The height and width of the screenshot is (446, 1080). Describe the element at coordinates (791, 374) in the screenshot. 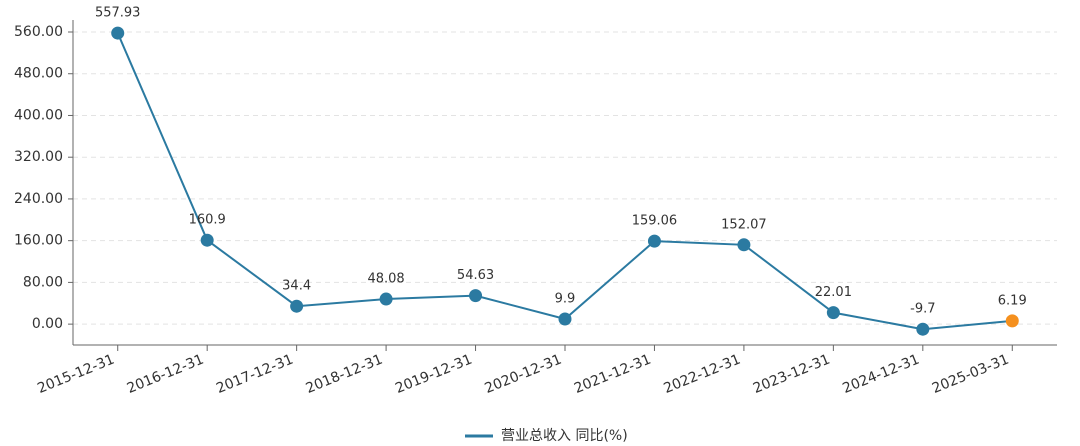

I see `x-tick-label: 2023-12-31` at that location.